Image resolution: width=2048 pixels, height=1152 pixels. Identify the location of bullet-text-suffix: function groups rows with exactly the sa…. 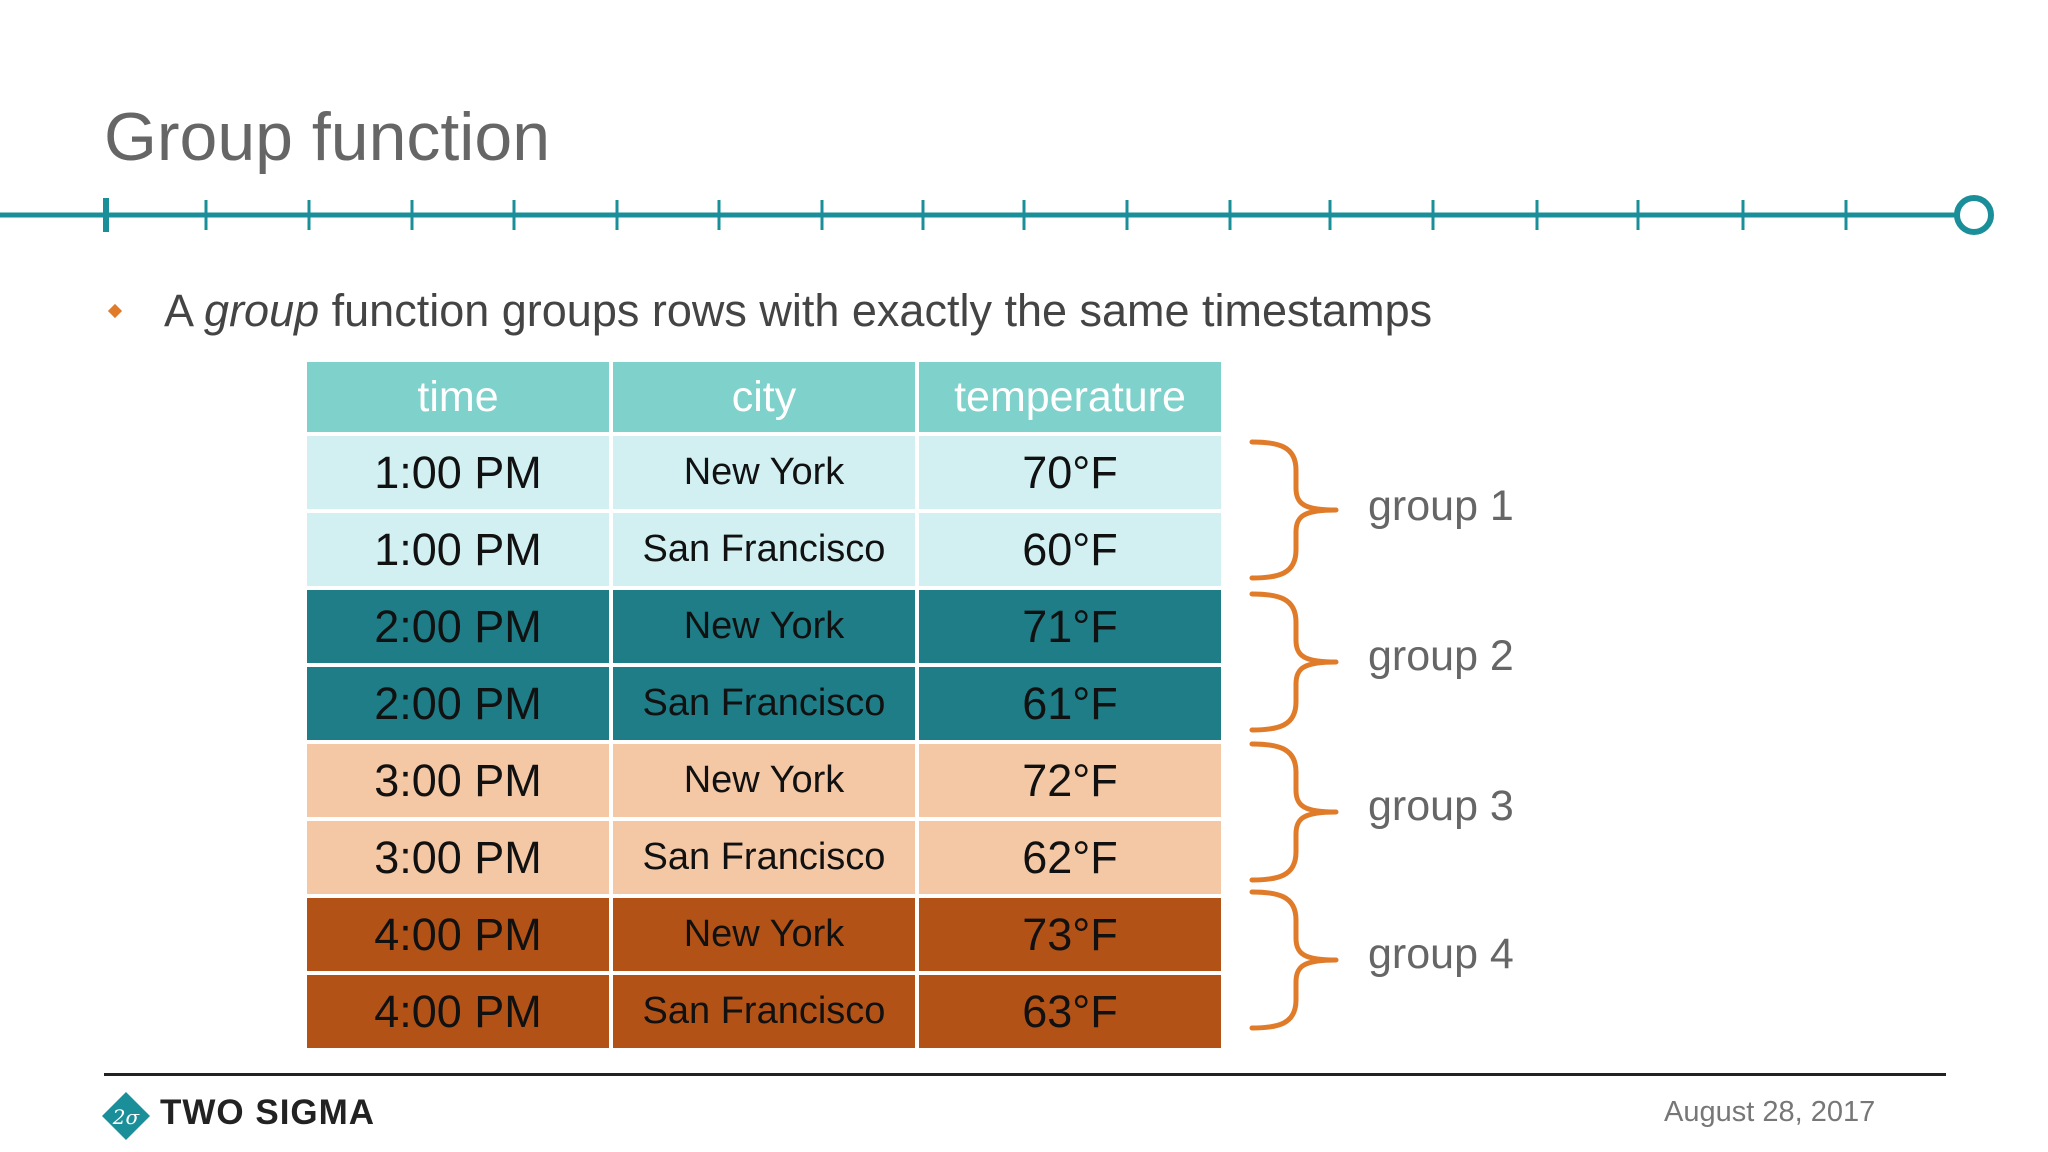
(876, 310).